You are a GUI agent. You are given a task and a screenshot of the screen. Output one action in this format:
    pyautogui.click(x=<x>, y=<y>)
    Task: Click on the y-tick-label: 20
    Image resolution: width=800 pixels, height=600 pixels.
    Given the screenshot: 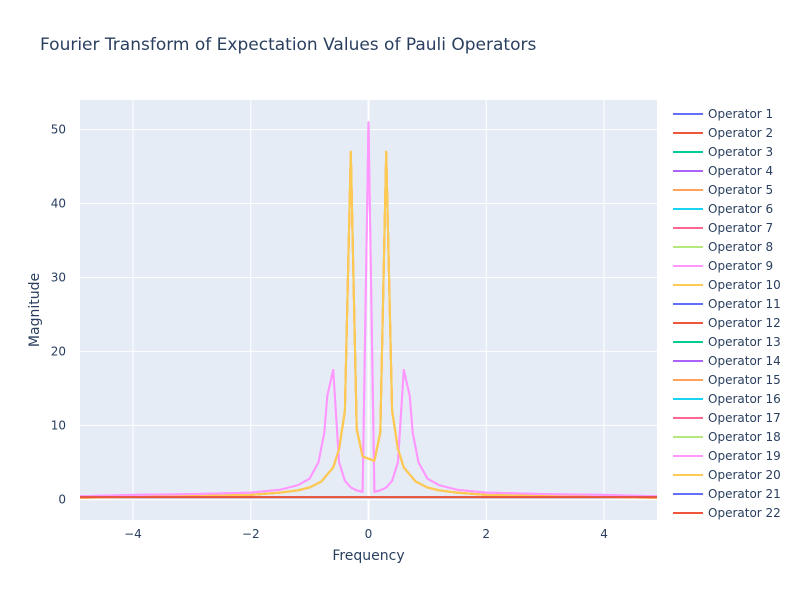 What is the action you would take?
    pyautogui.click(x=58, y=351)
    